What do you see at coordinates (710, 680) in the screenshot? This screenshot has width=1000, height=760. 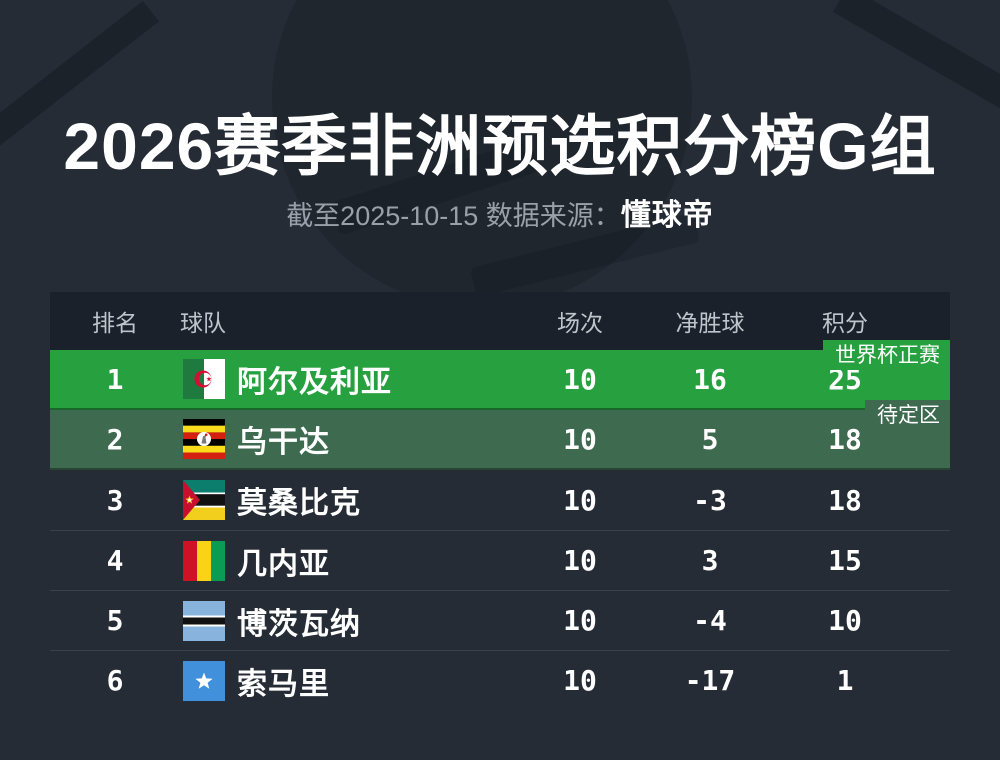 I see `goal-diff-cell: -17` at bounding box center [710, 680].